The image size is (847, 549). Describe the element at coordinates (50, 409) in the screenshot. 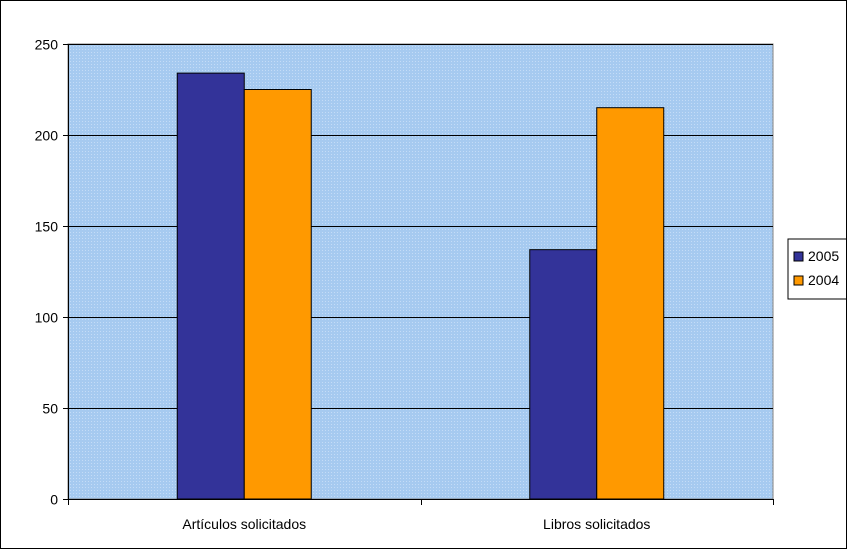

I see `y-tick-label-50: 50` at that location.